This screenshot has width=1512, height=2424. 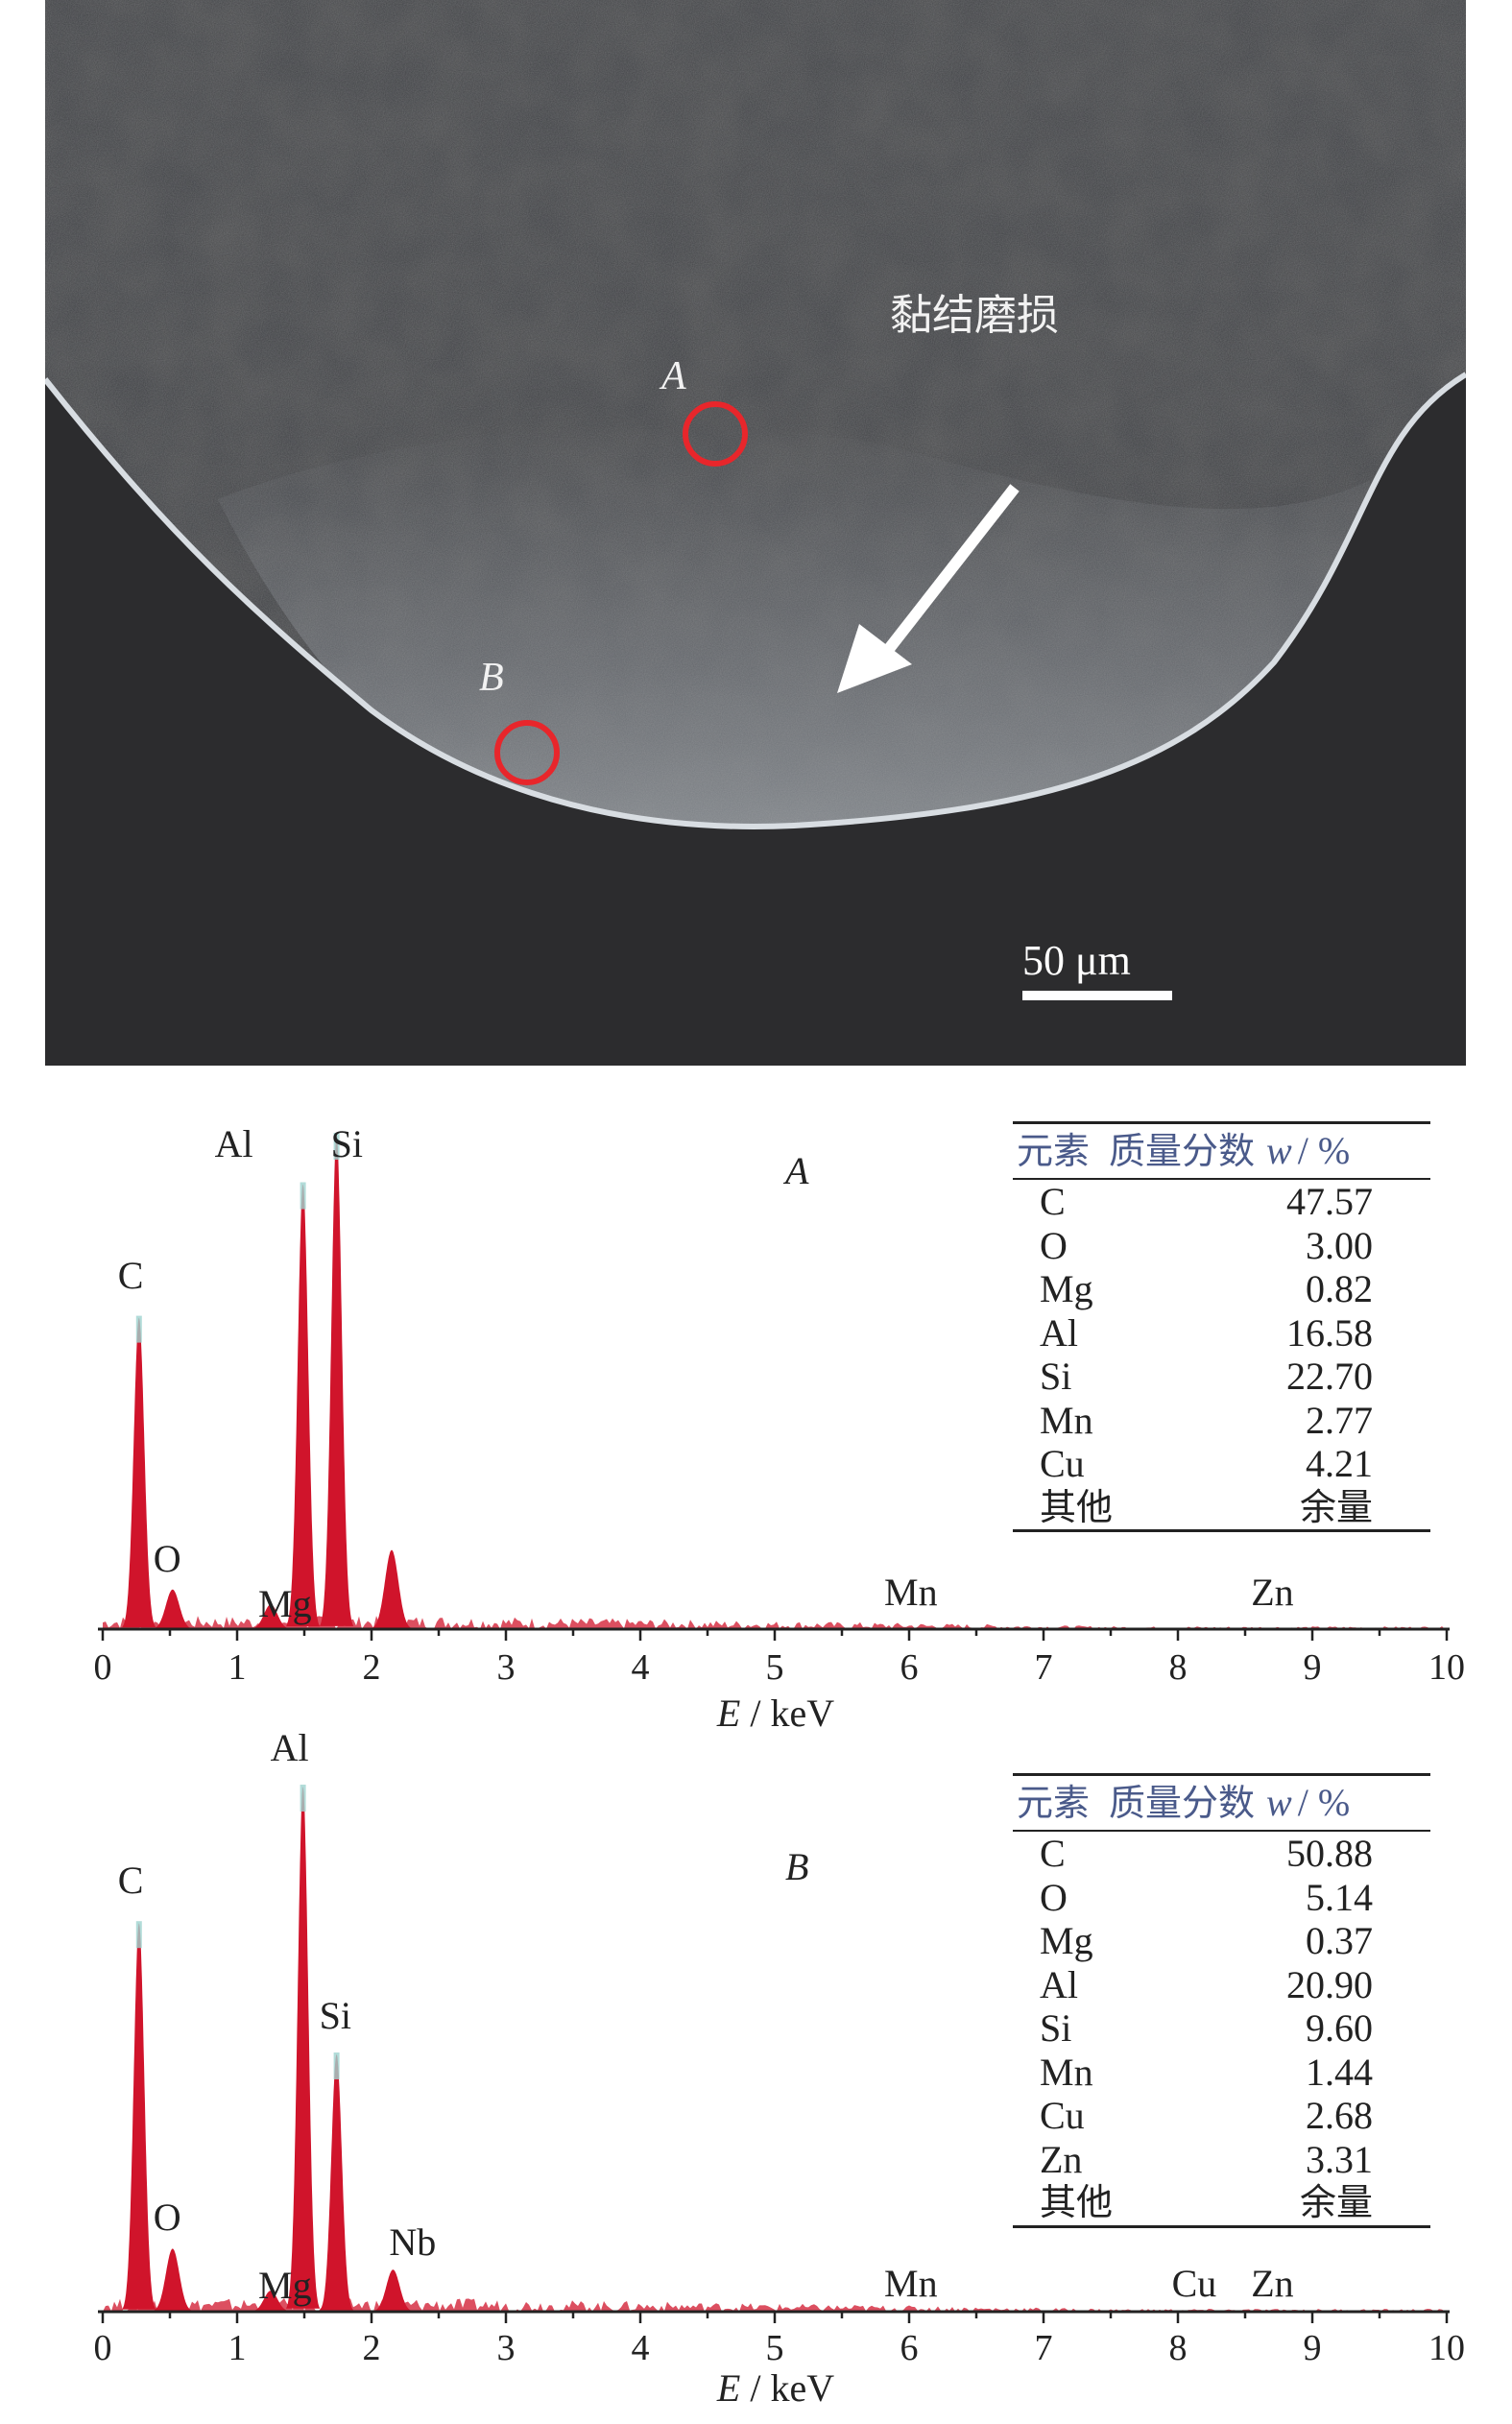 I want to click on region-label: 黏结磨损, so click(x=974, y=315).